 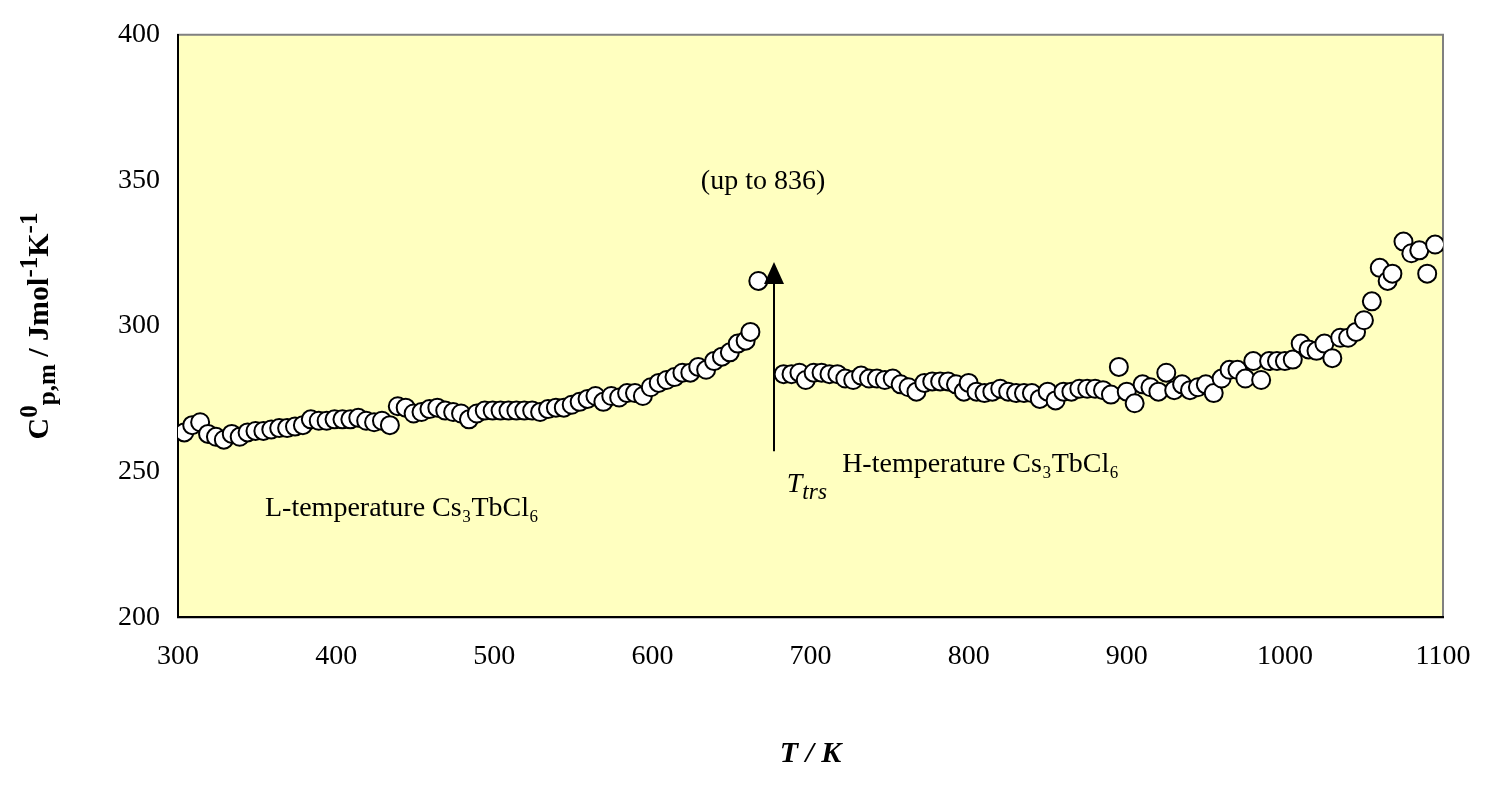 What do you see at coordinates (139, 615) in the screenshot?
I see `y-tick-label: 200` at bounding box center [139, 615].